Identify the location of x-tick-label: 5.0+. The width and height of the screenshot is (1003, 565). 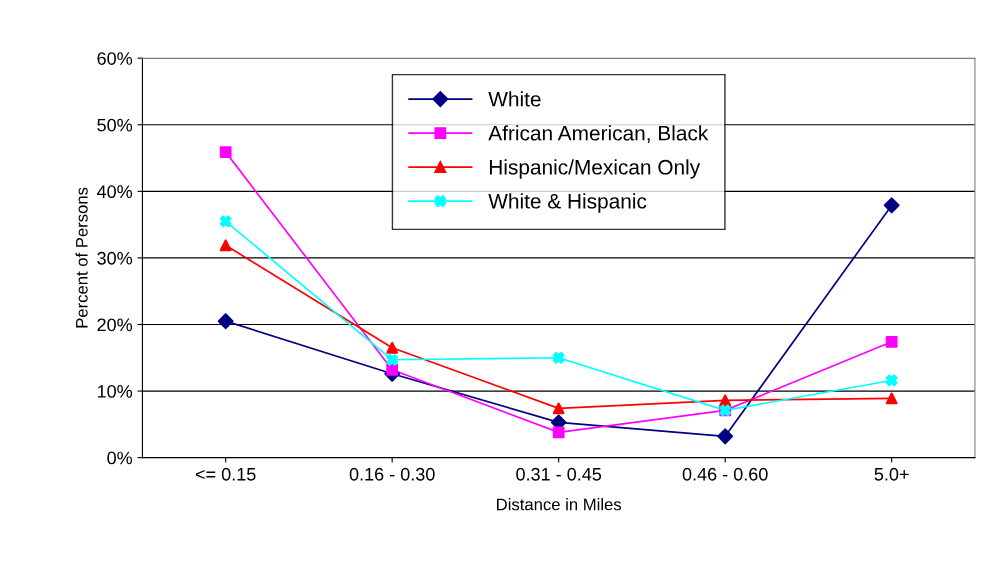
(891, 474).